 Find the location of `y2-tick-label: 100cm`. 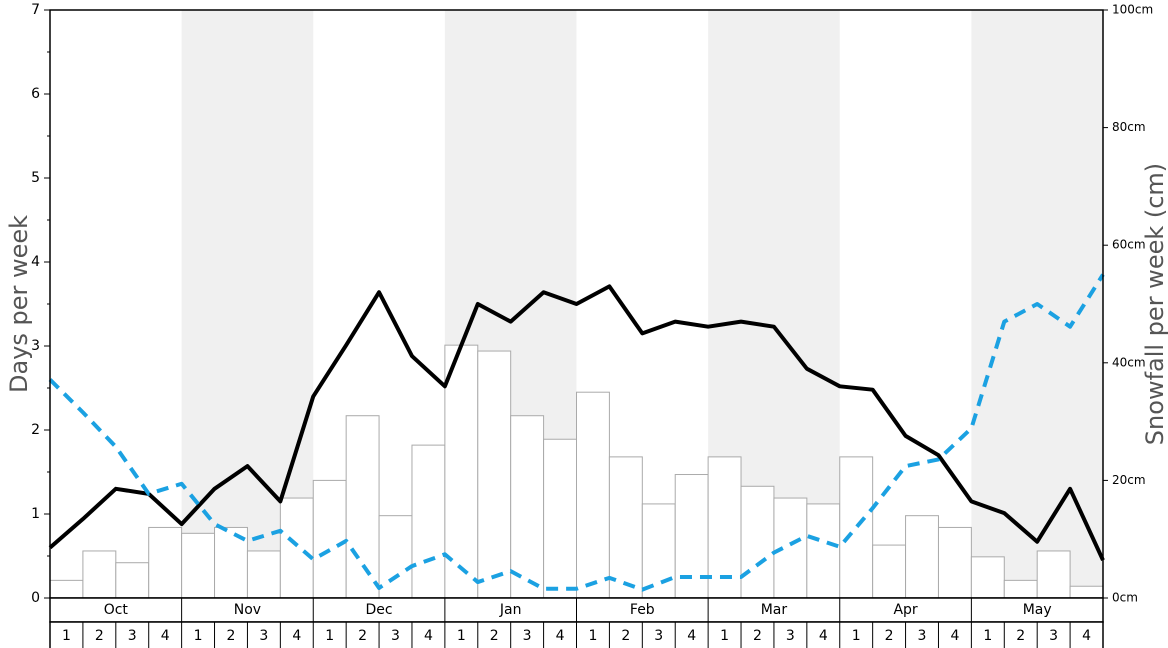

y2-tick-label: 100cm is located at coordinates (1132, 10).